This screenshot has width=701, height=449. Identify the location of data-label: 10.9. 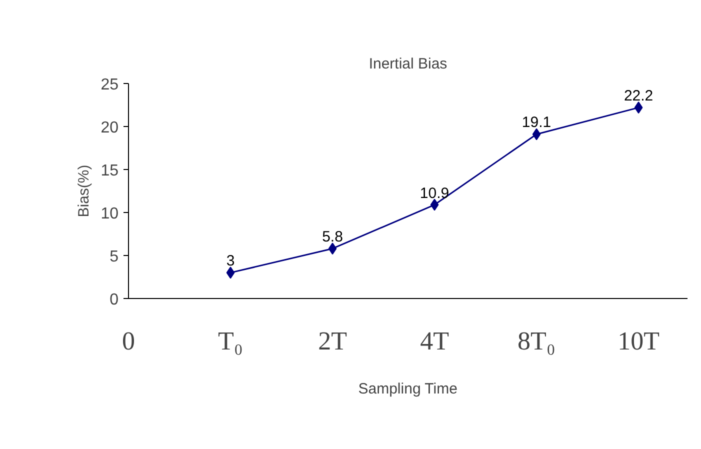
(435, 193).